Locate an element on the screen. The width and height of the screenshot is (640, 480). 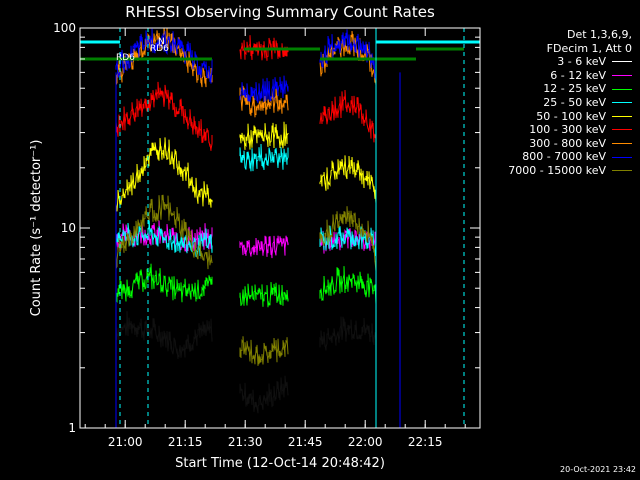
x-tick-label: 21:15 is located at coordinates (185, 442).